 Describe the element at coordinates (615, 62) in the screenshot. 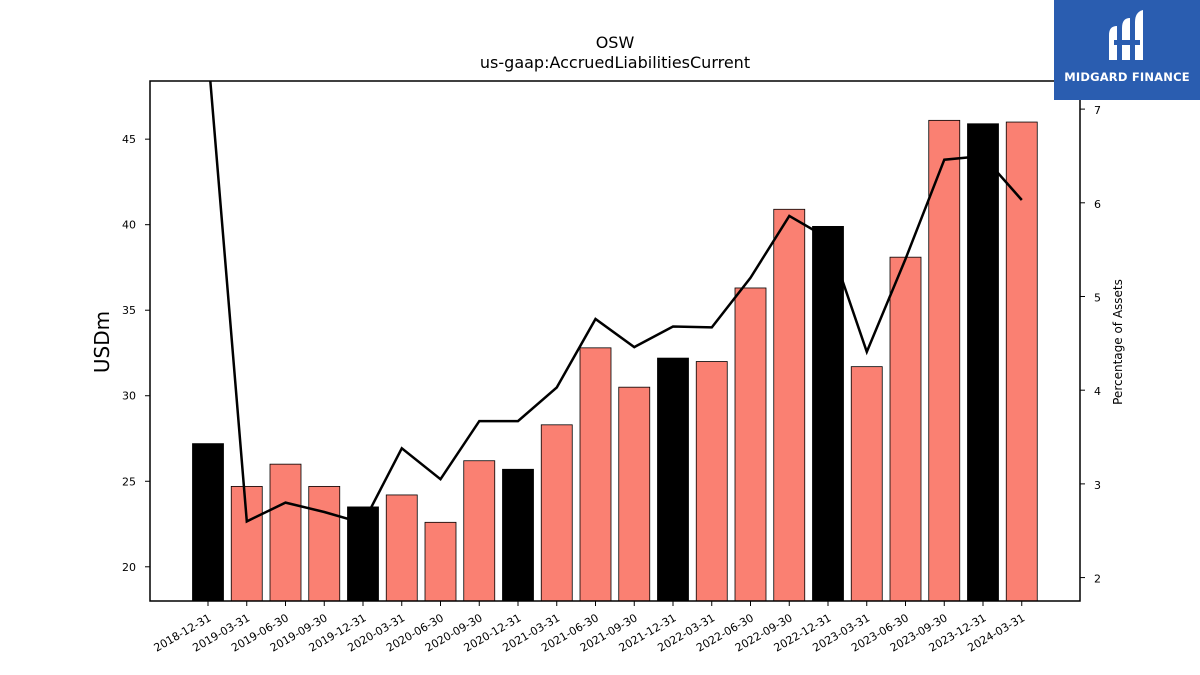

I see `chart-subtitle: us-gaap:AccruedLiabilitiesCurrent` at that location.